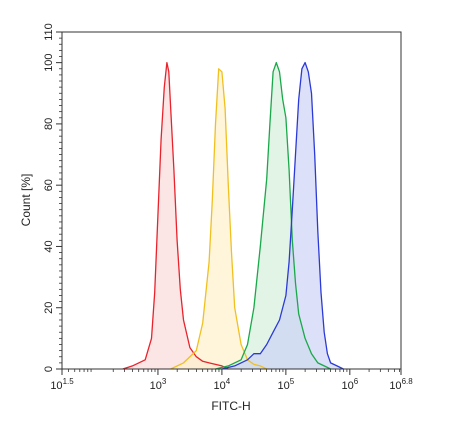 This screenshot has height=429, width=451. What do you see at coordinates (52, 197) in the screenshot?
I see `y-axis: 0 20 40 60 80 100 110` at bounding box center [52, 197].